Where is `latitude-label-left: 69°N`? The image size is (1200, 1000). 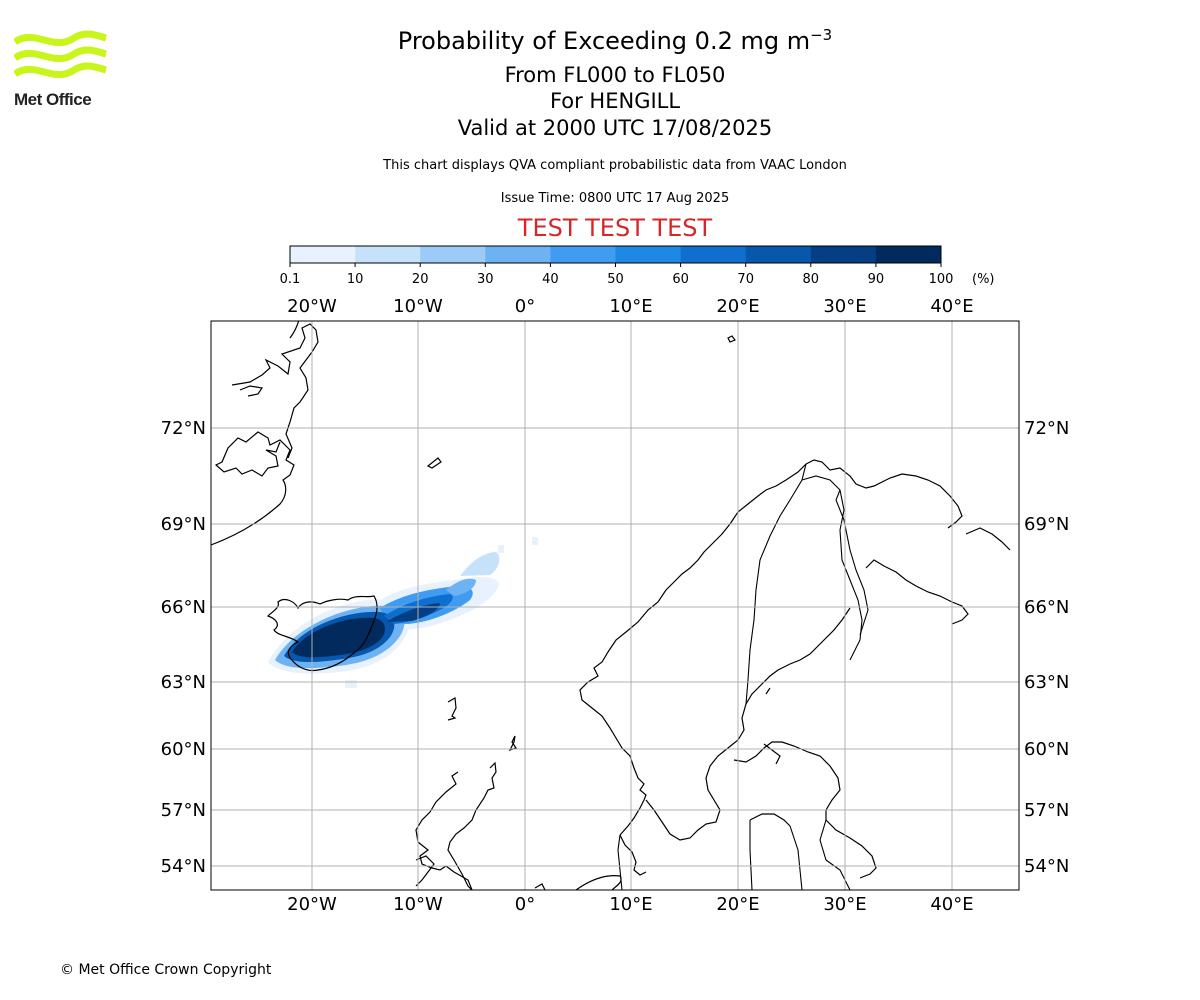
latitude-label-left: 69°N is located at coordinates (183, 524).